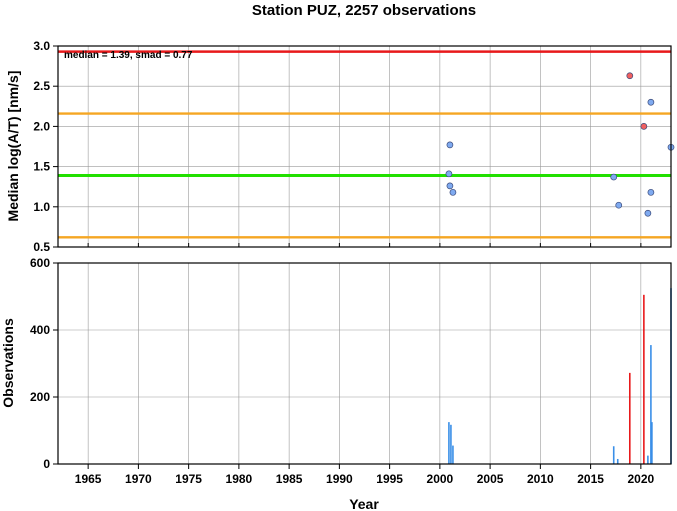  Describe the element at coordinates (40, 397) in the screenshot. I see `bottom-y-tick-label: 200` at that location.